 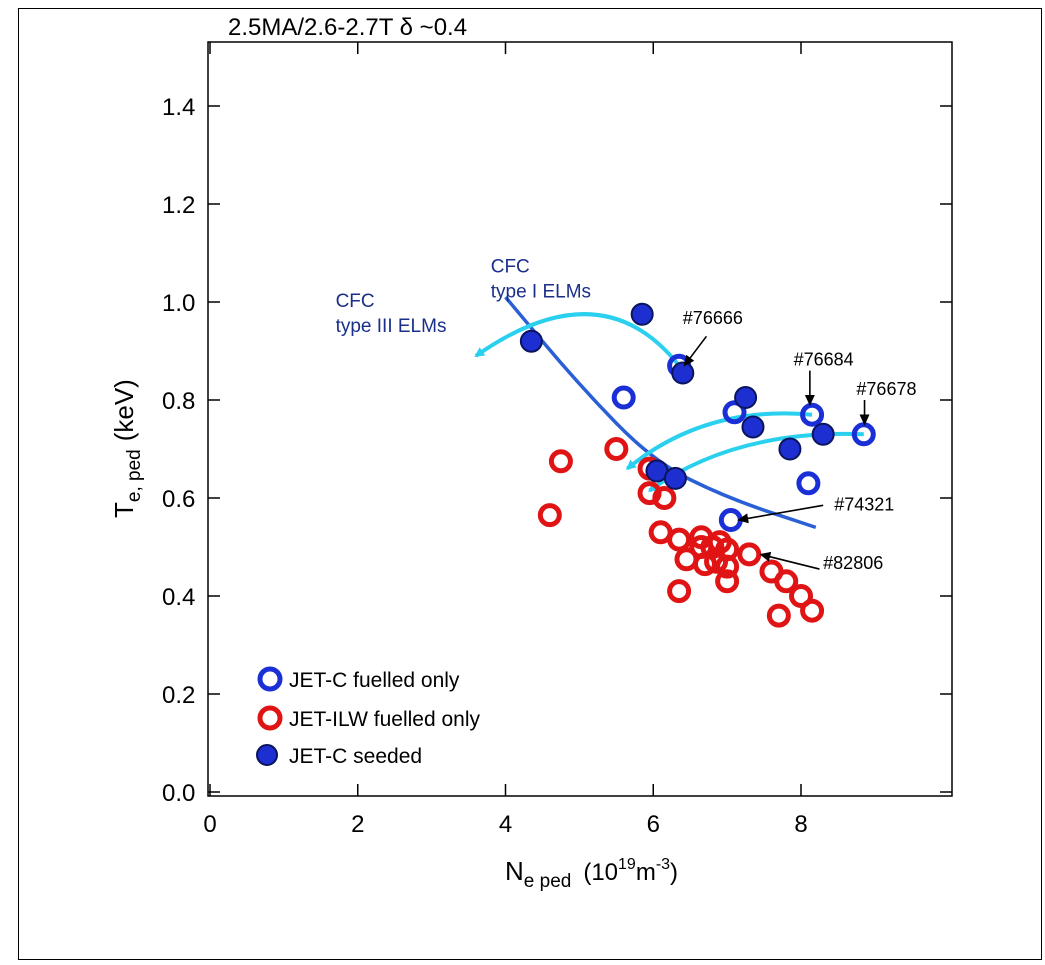 I want to click on shot-annotations: #76666 #76684#76678 #74321 #82806, so click(x=800, y=440).